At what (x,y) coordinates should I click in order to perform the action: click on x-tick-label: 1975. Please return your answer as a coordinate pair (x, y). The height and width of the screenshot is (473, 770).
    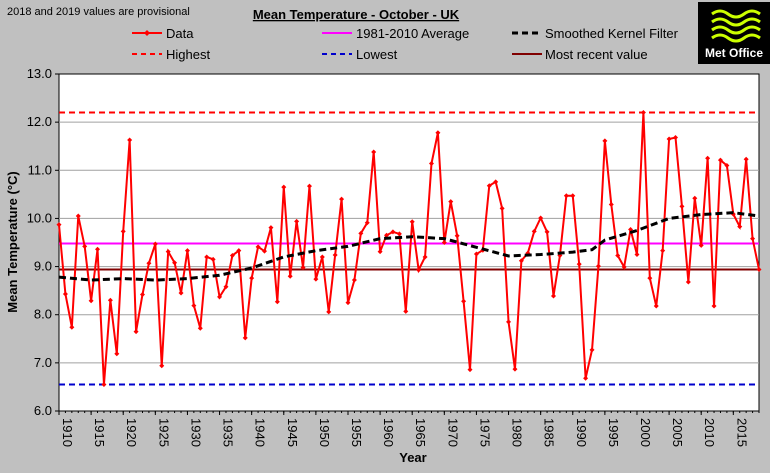
    Looking at the image, I should click on (484, 432).